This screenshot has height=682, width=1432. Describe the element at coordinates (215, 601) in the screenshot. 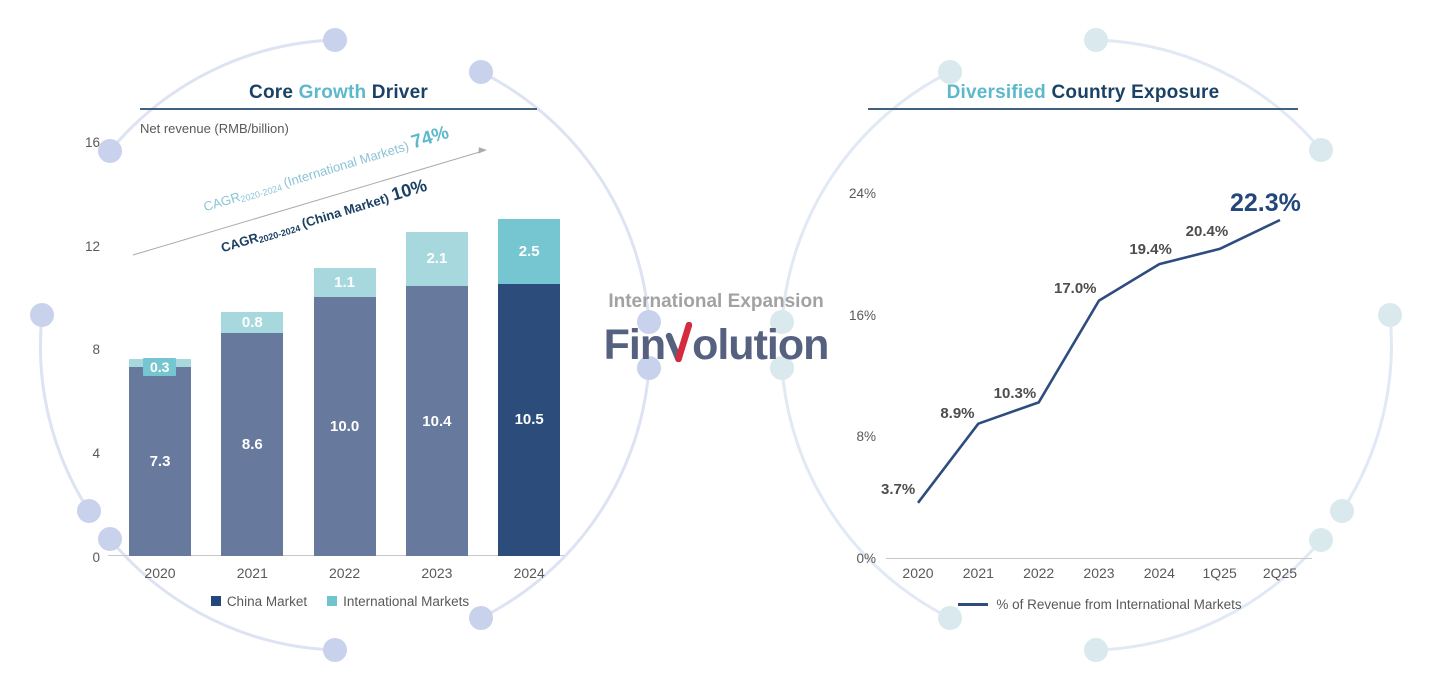

I see `china-market-swatch` at that location.